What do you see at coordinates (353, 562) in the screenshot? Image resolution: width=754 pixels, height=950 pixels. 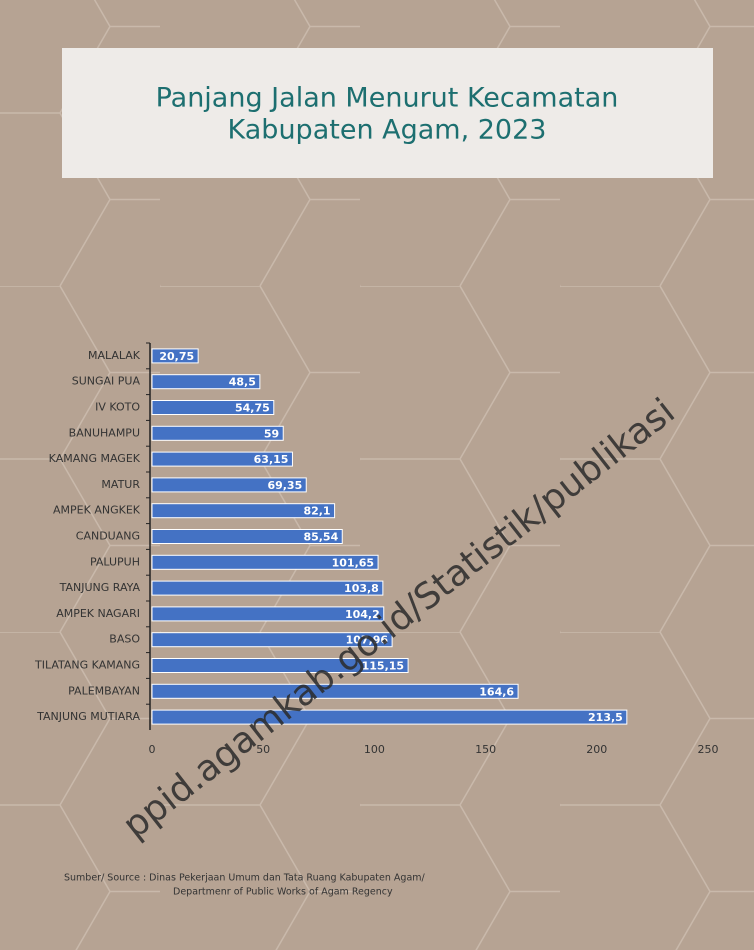 I see `value-label: 101,65` at bounding box center [353, 562].